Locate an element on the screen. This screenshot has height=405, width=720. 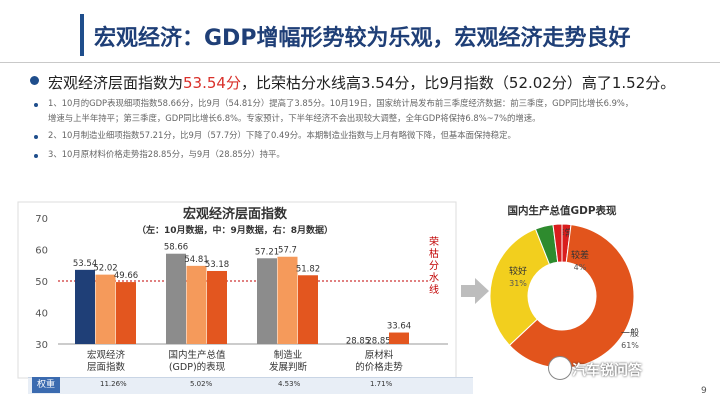
bar-value-label: 53.18 is located at coordinates (217, 265).